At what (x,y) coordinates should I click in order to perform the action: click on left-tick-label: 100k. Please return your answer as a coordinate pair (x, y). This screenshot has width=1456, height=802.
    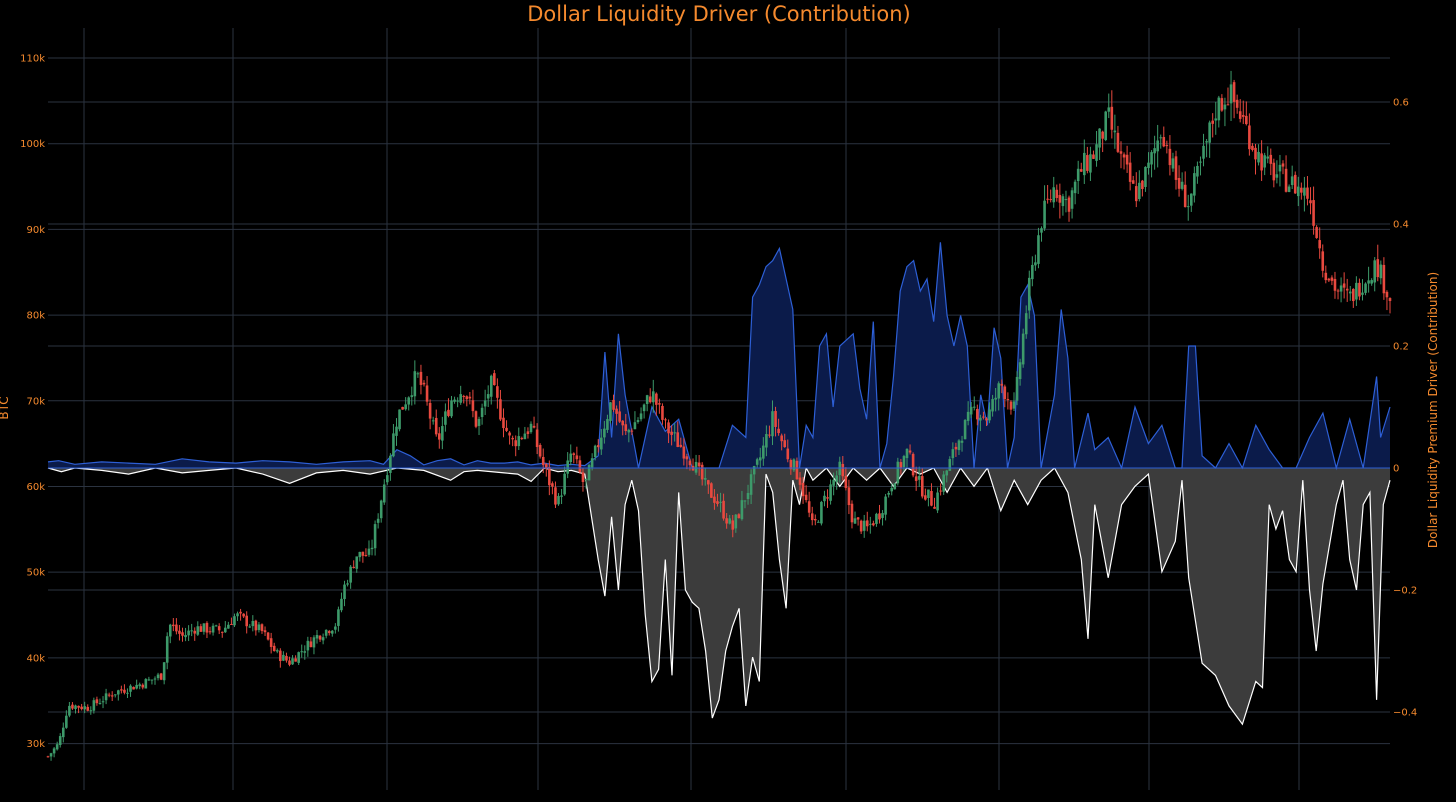
    Looking at the image, I should click on (32, 144).